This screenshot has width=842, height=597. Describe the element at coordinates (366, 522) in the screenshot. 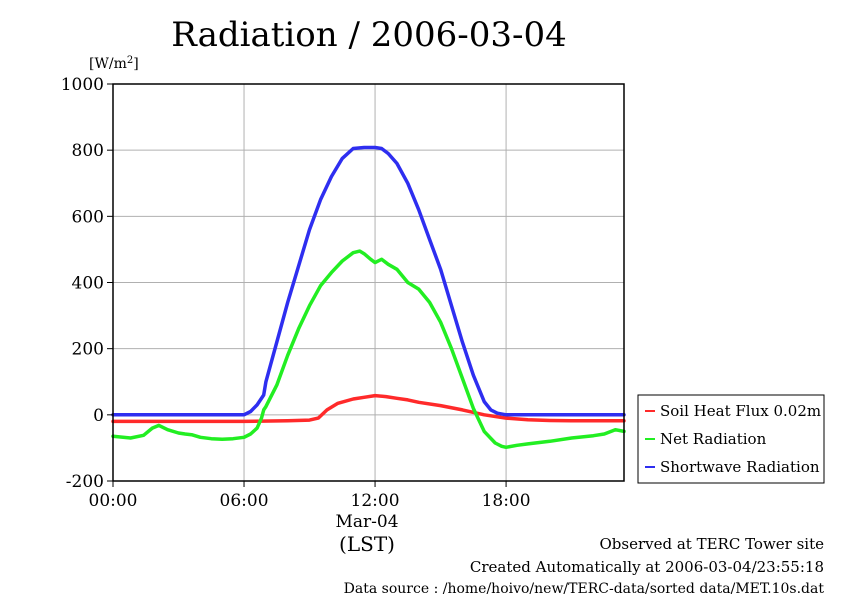

I see `x-axis-date-label: Mar-04` at that location.